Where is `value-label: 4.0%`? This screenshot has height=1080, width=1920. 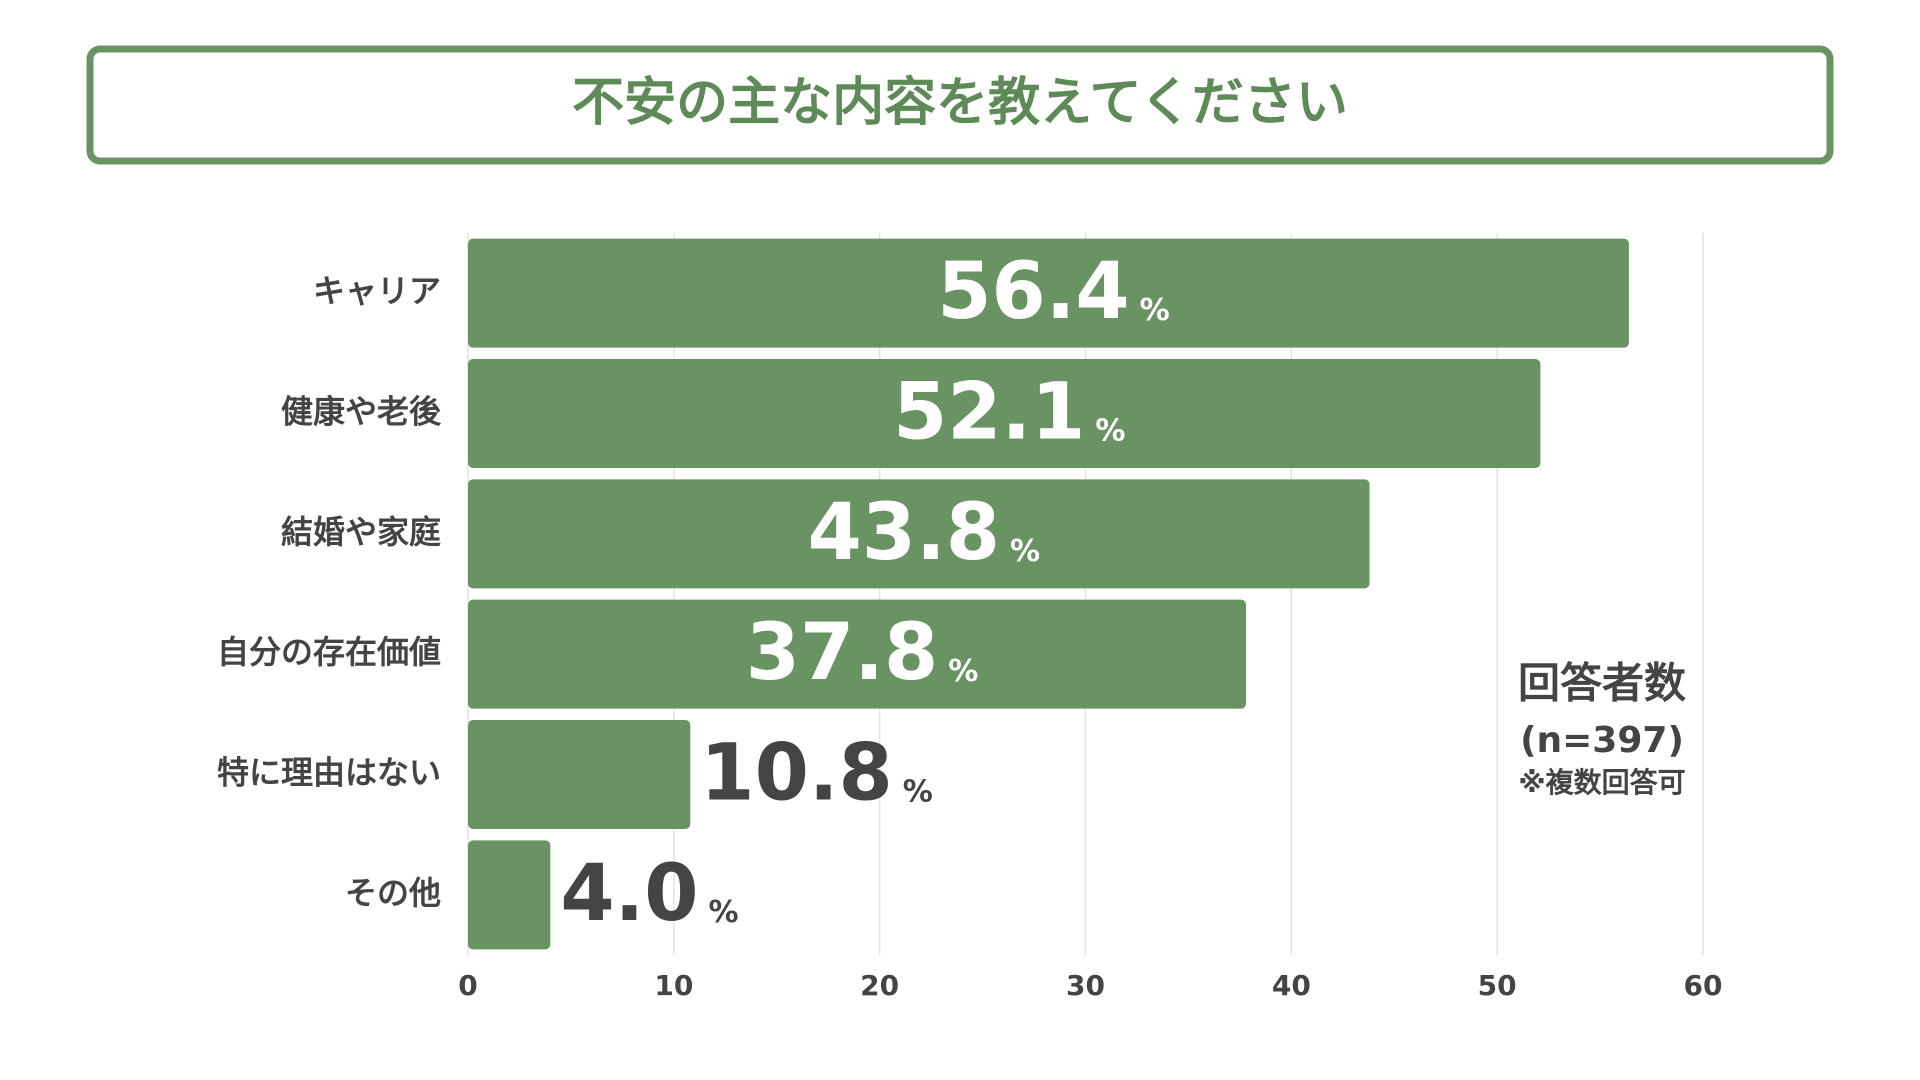 value-label: 4.0% is located at coordinates (649, 894).